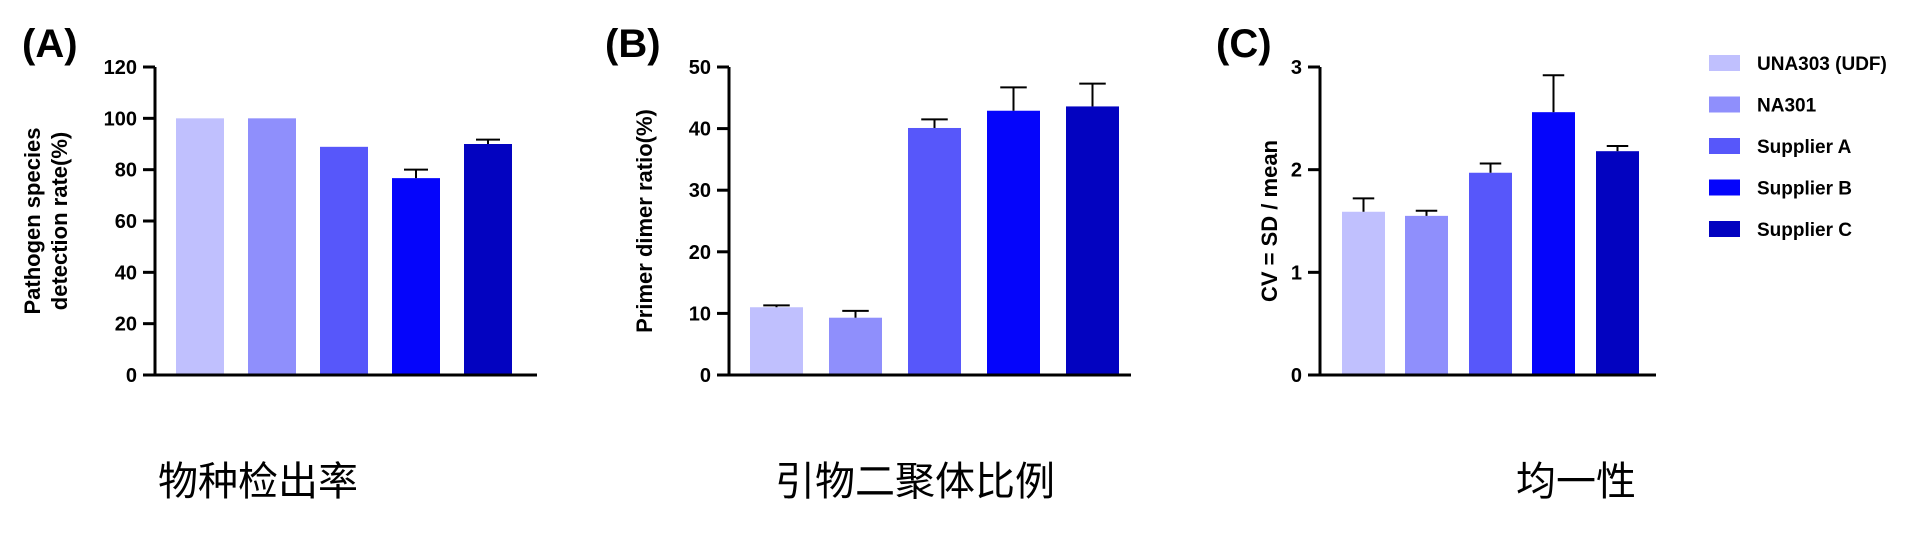 Image resolution: width=1920 pixels, height=541 pixels. What do you see at coordinates (1804, 189) in the screenshot?
I see `legend-label: Supplier B` at bounding box center [1804, 189].